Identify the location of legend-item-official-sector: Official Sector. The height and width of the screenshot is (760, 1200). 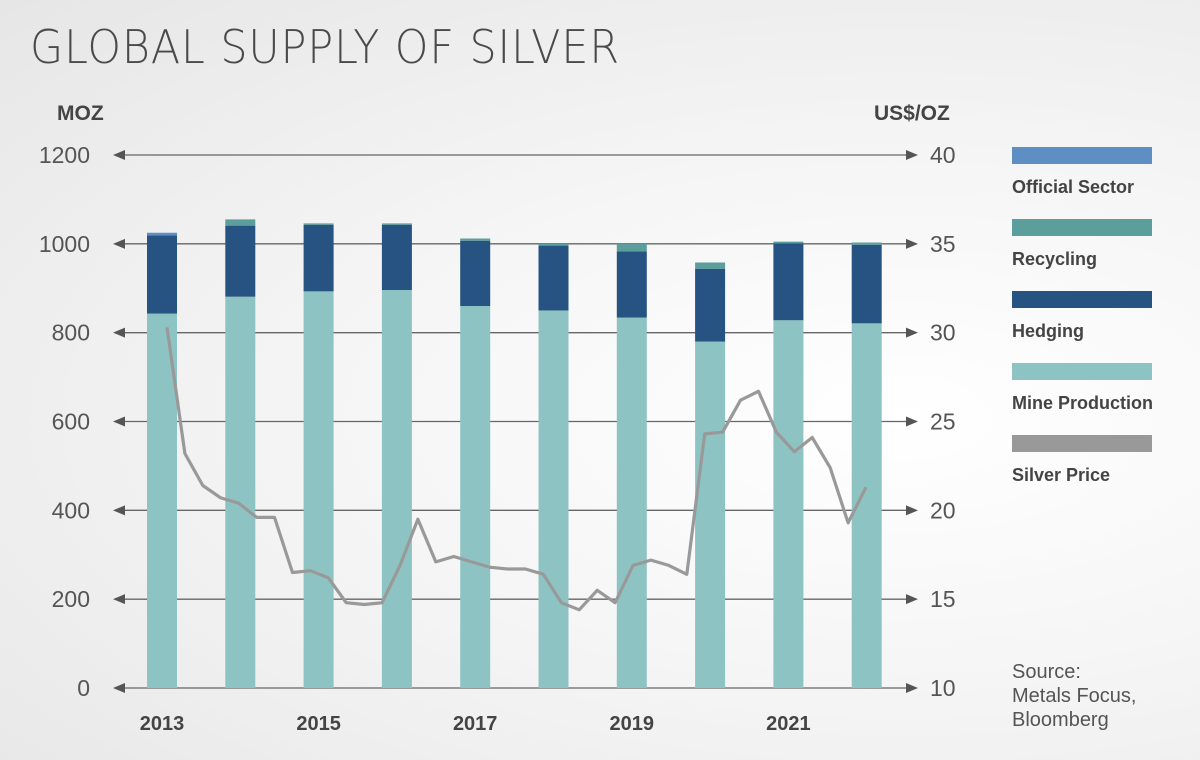
(1102, 172).